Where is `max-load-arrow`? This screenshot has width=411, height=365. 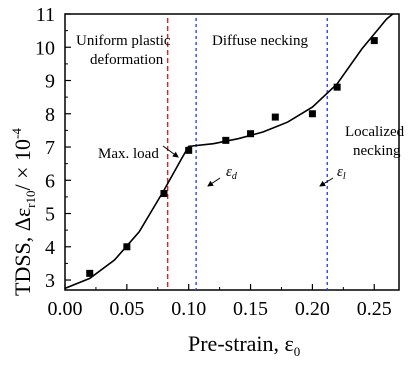 max-load-arrow is located at coordinates (170, 151).